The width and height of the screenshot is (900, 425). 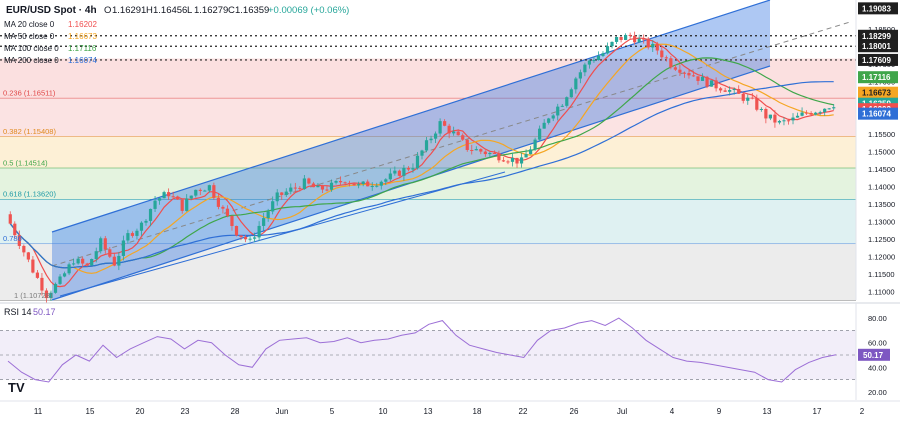 What do you see at coordinates (16, 387) in the screenshot?
I see `tradingview-logo: TV` at bounding box center [16, 387].